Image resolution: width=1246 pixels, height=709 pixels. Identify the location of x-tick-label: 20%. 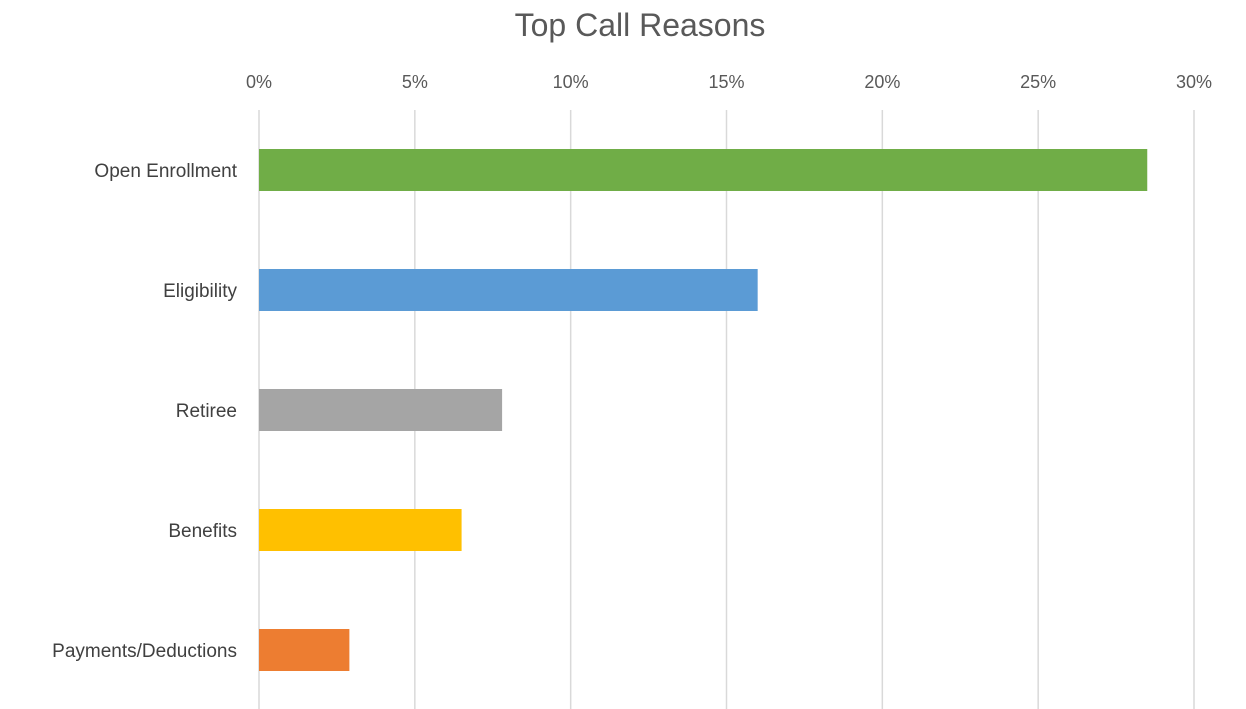
(882, 82).